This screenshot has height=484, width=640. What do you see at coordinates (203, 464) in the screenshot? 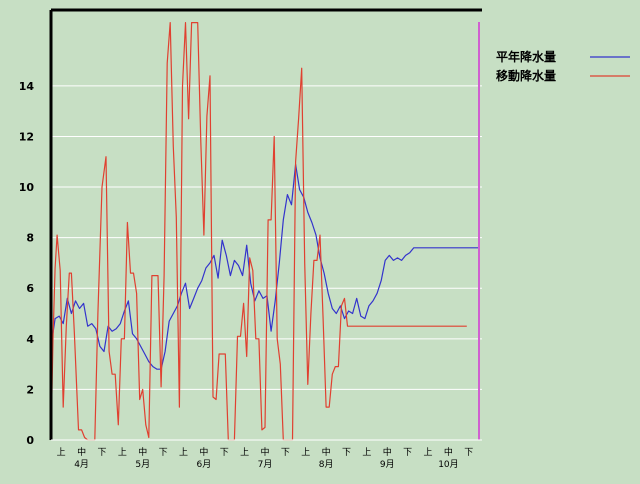
I see `month-label: 6月` at bounding box center [203, 464].